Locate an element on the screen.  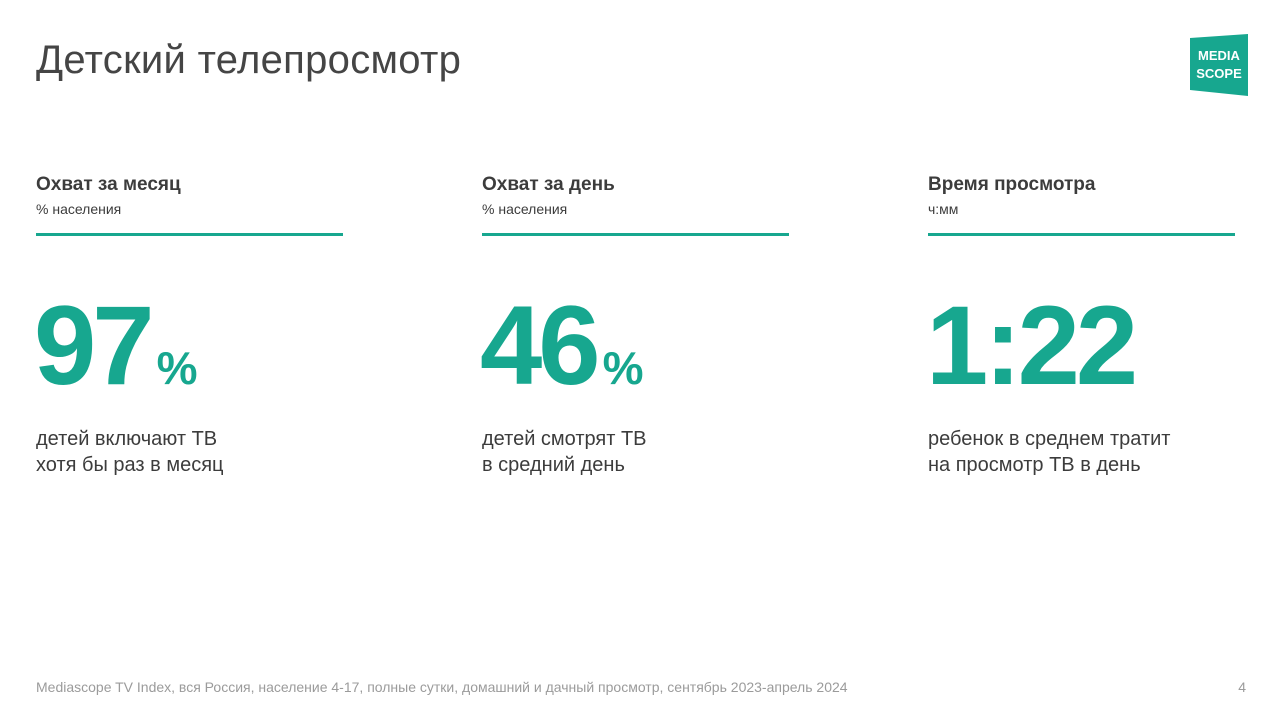
metric-value: 1:22 is located at coordinates (1033, 346).